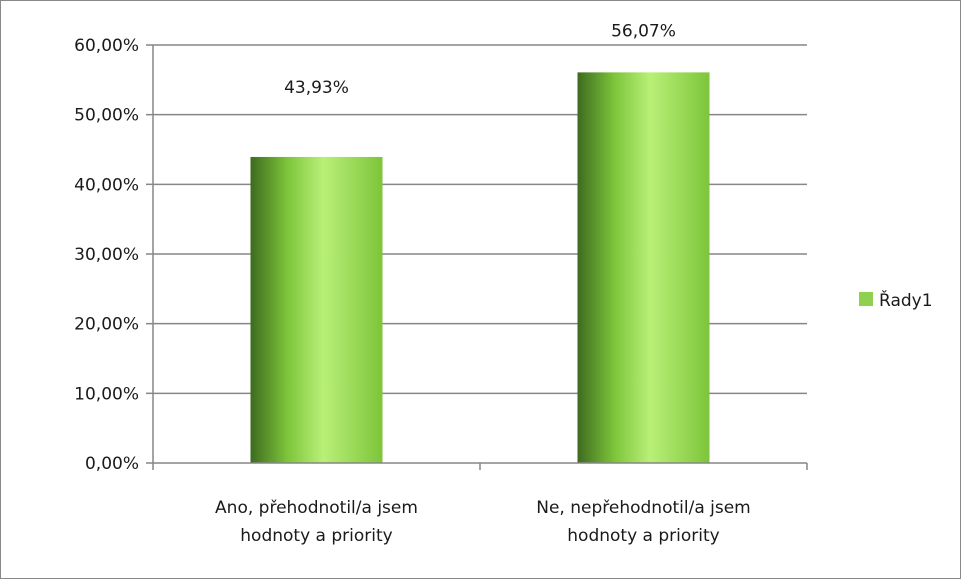 Image resolution: width=961 pixels, height=580 pixels. Describe the element at coordinates (106, 185) in the screenshot. I see `y-tick-label: 40,00%` at that location.